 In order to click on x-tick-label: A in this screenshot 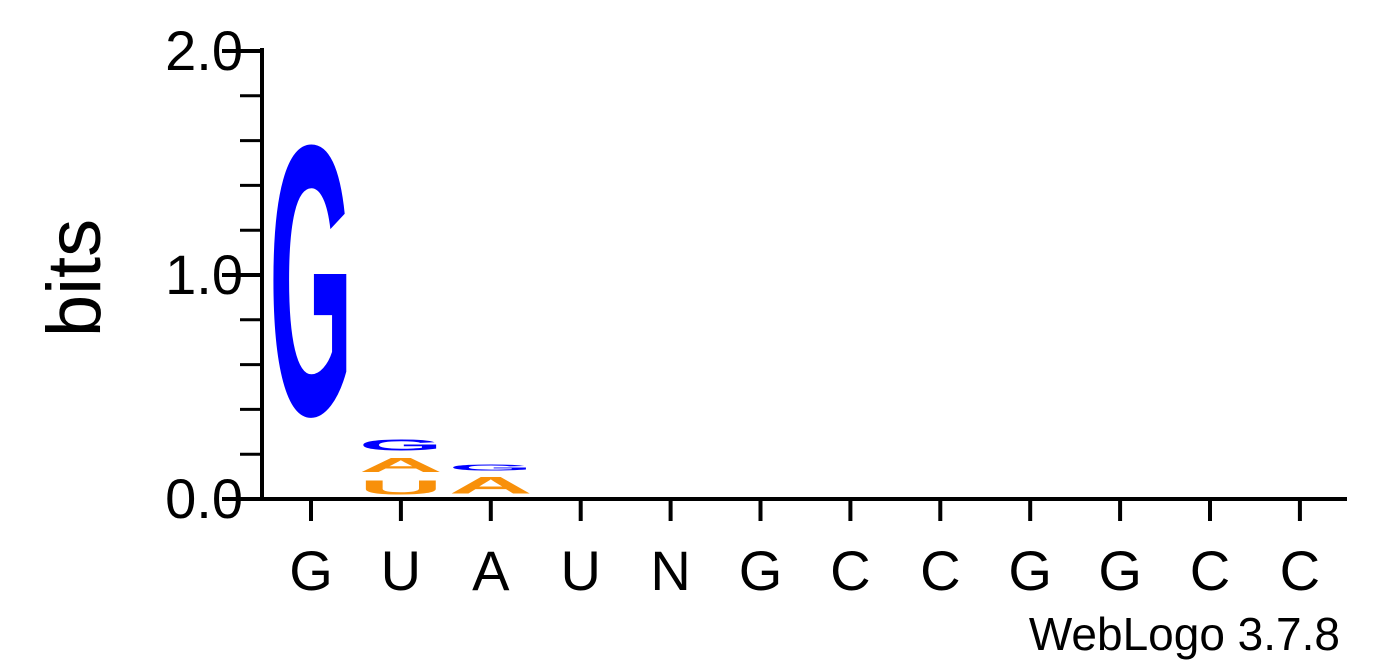, I will do `click(491, 570)`.